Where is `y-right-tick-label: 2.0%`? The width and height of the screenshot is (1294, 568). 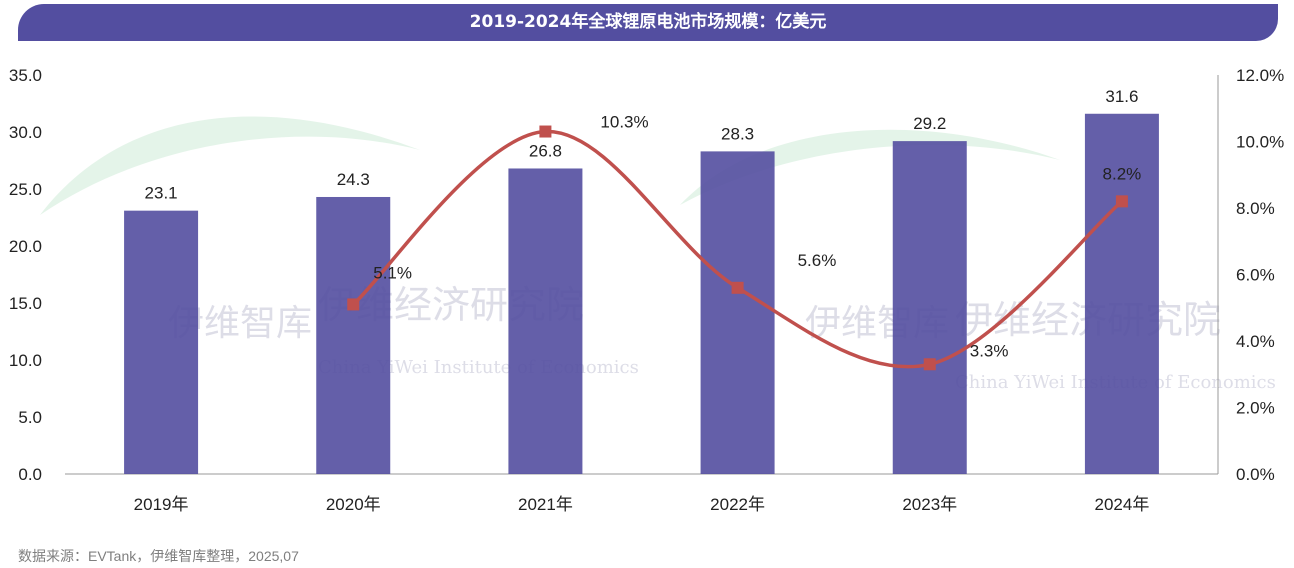
y-right-tick-label: 2.0% is located at coordinates (1255, 408).